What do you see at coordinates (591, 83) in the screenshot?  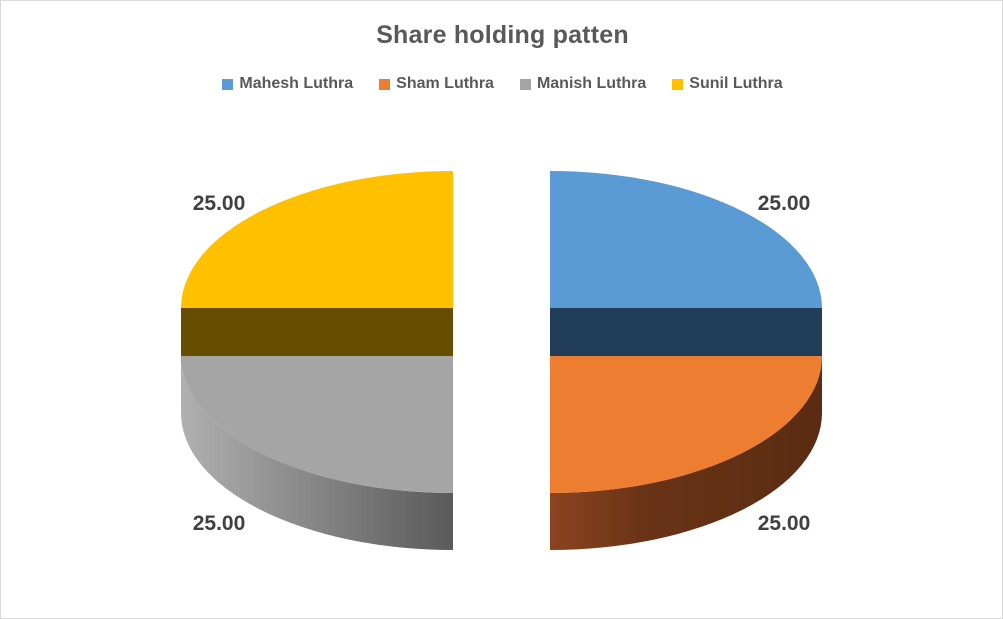 I see `legend-label: Manish Luthra` at bounding box center [591, 83].